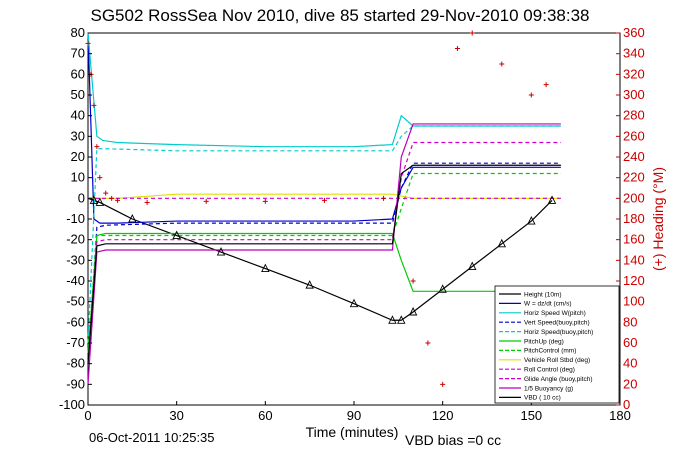 The width and height of the screenshot is (681, 454). Describe the element at coordinates (557, 323) in the screenshot. I see `legend-label: Vert Speed(buoy,pitch)` at that location.